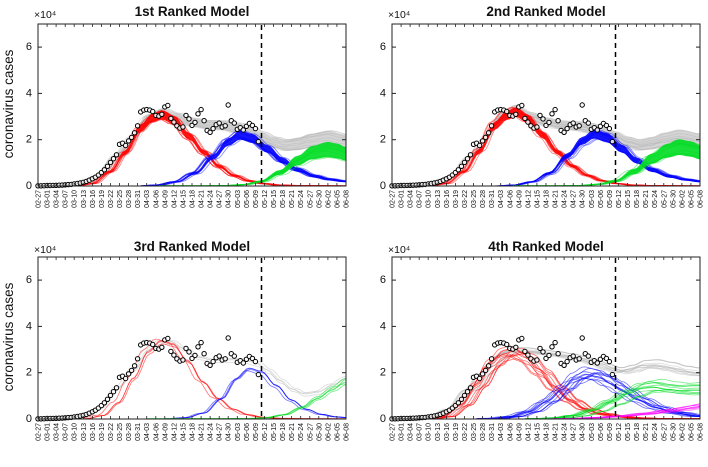  I want to click on x-tick-label: 05-15, so click(274, 199).